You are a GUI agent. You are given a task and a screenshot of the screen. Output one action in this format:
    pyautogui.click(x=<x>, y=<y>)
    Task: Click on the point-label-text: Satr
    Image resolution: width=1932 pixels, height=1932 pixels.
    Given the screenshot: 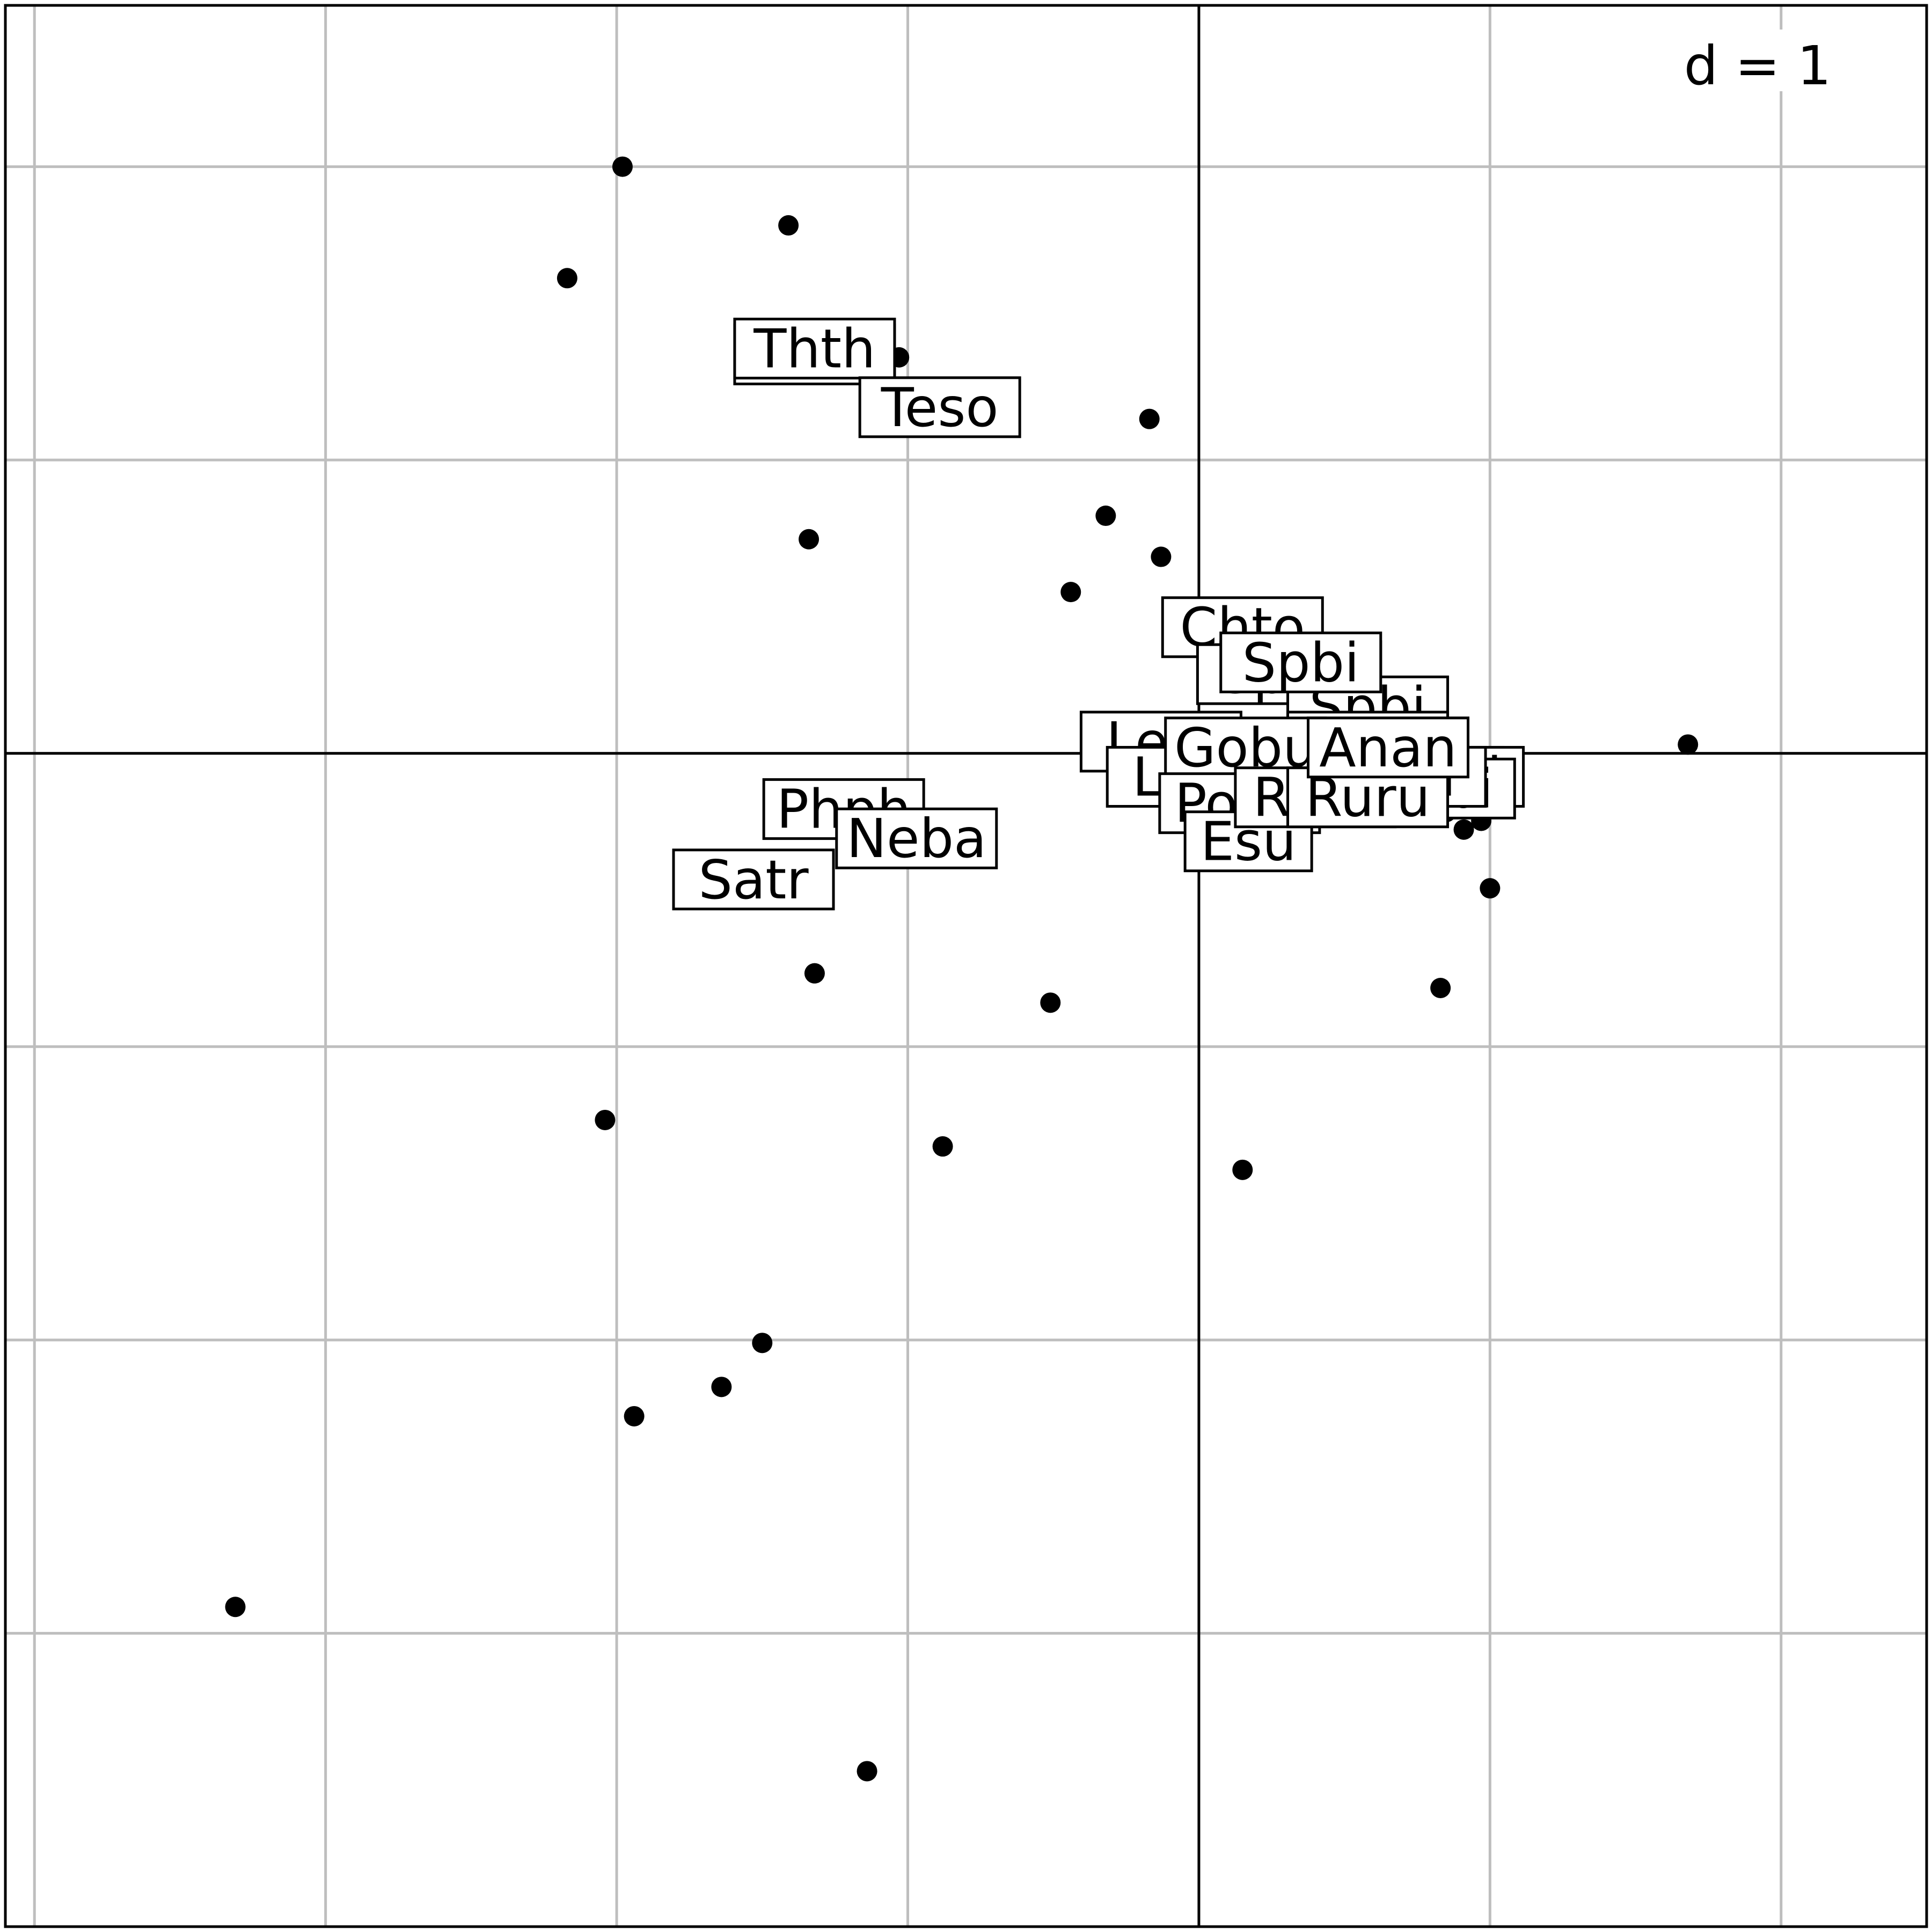 What is the action you would take?
    pyautogui.click(x=753, y=879)
    